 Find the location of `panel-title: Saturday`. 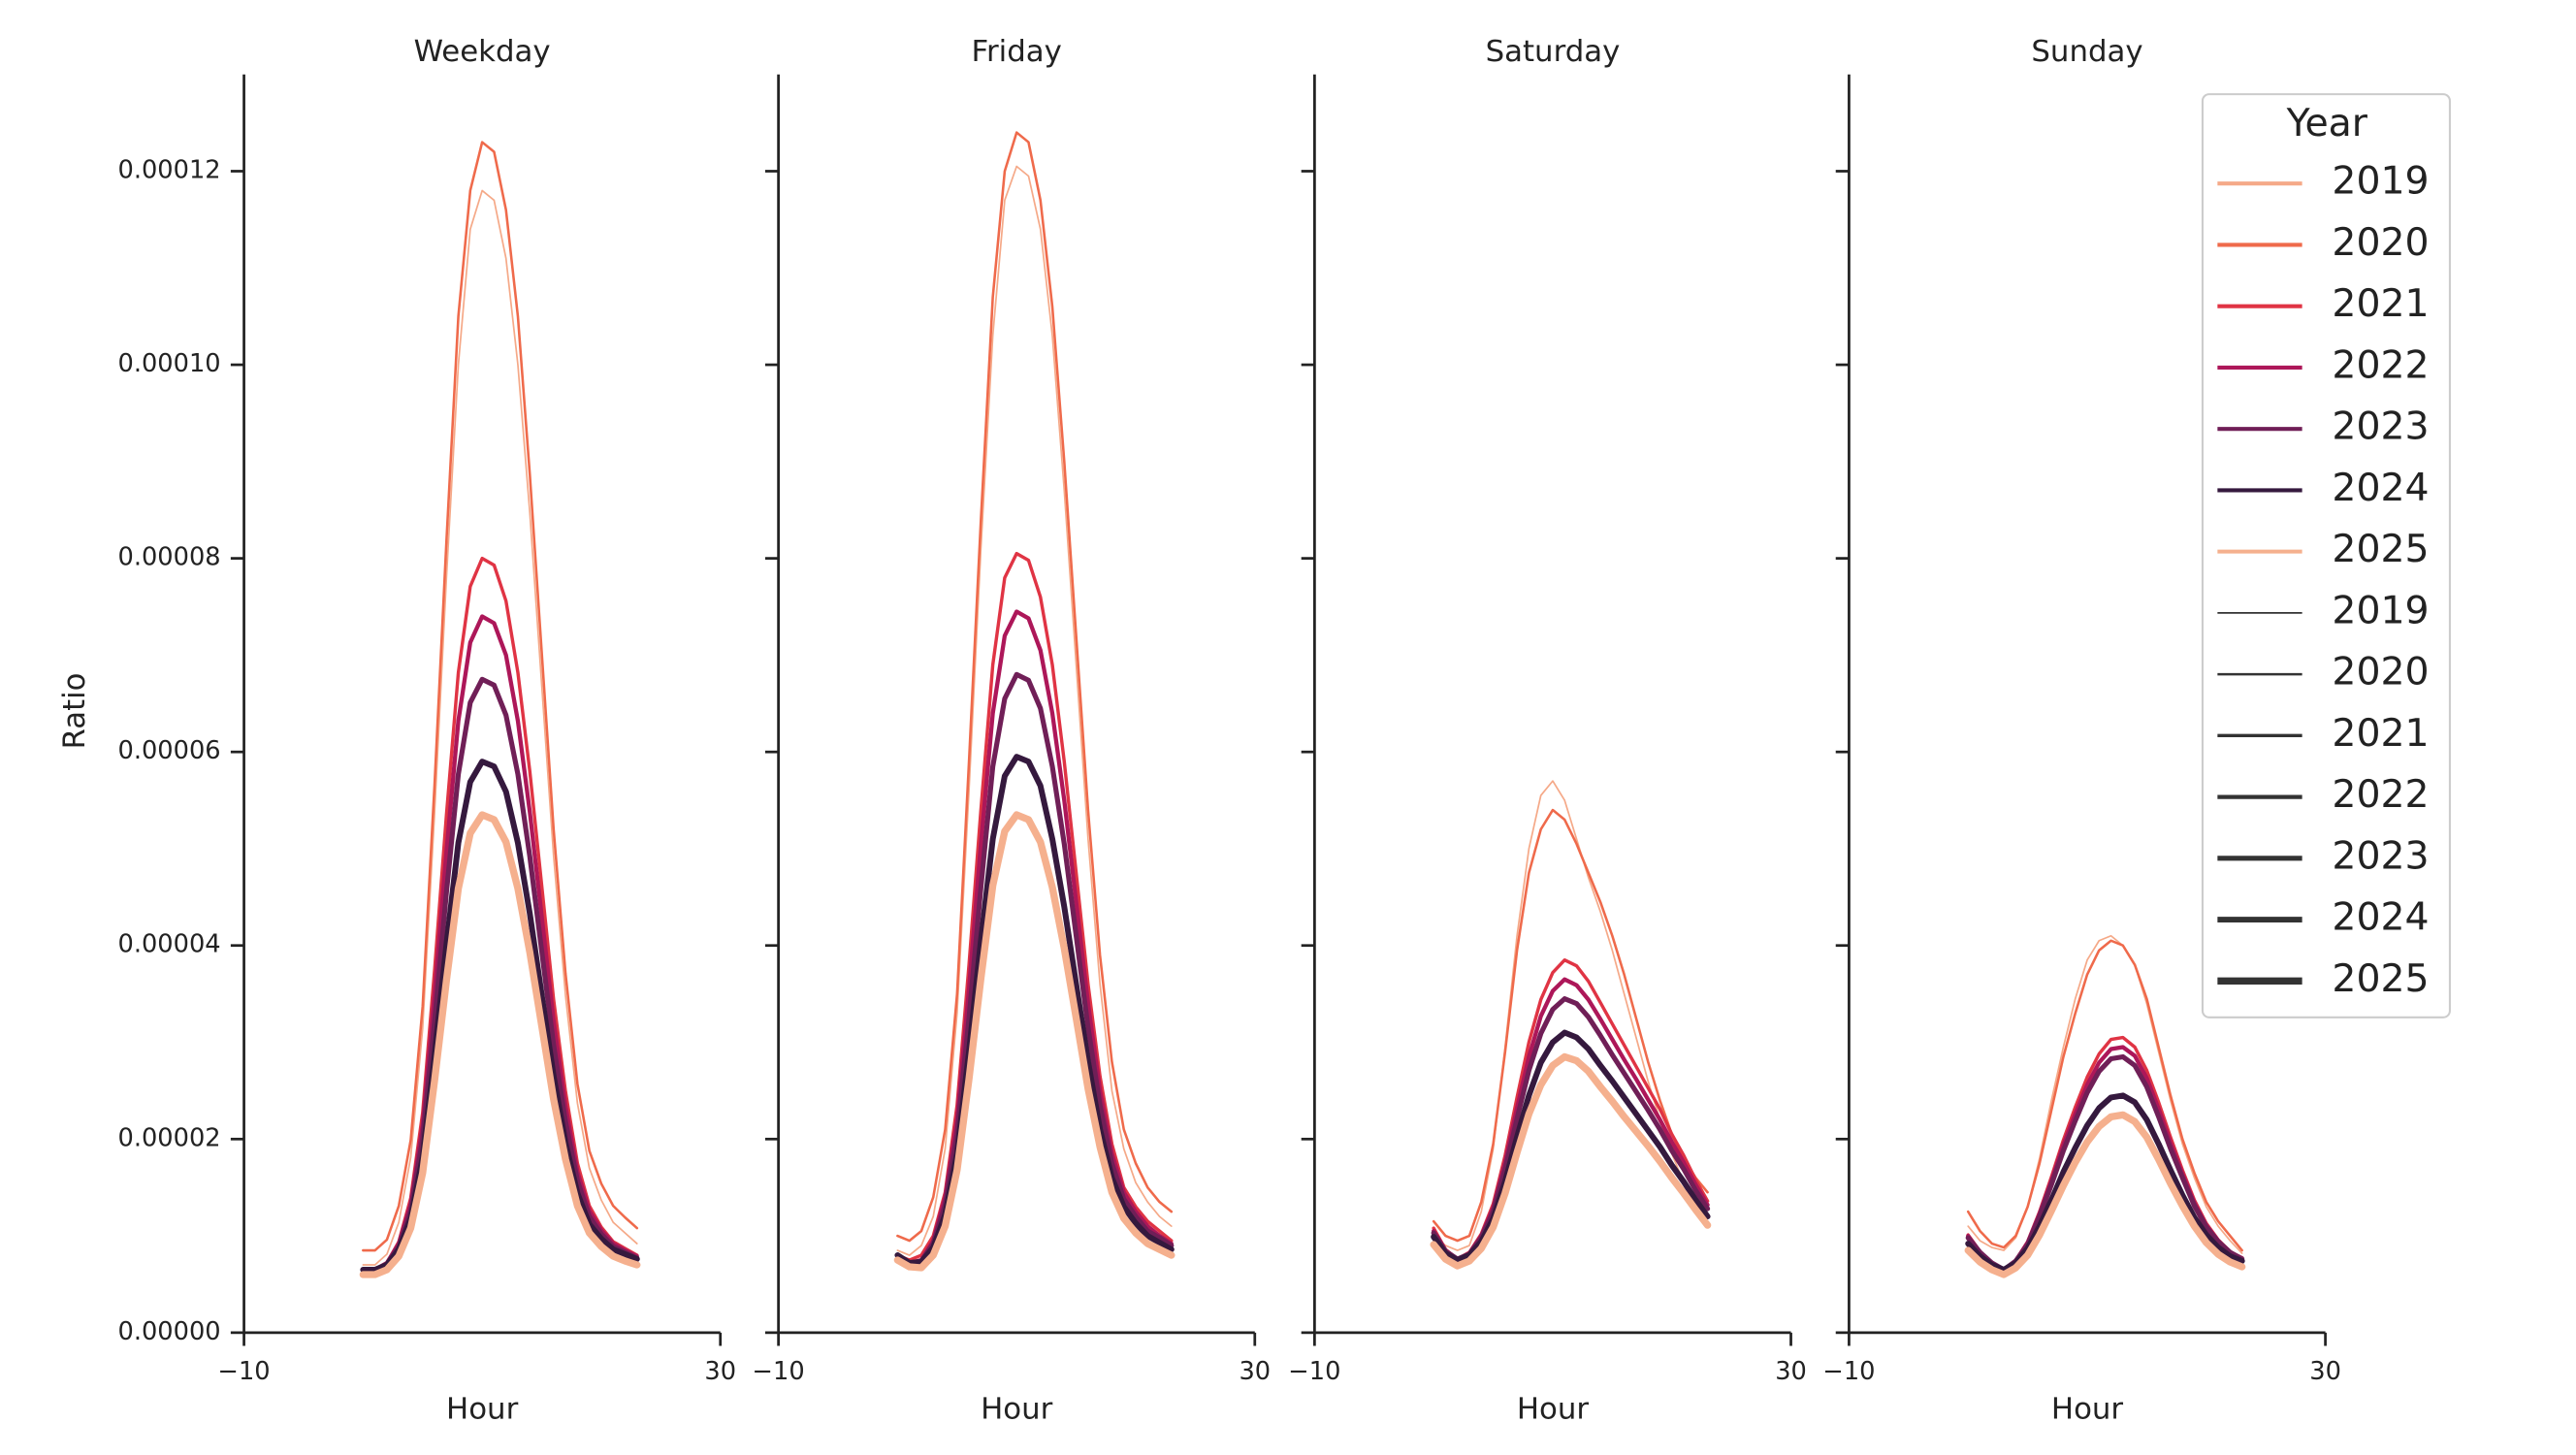

panel-title: Saturday is located at coordinates (1553, 51).